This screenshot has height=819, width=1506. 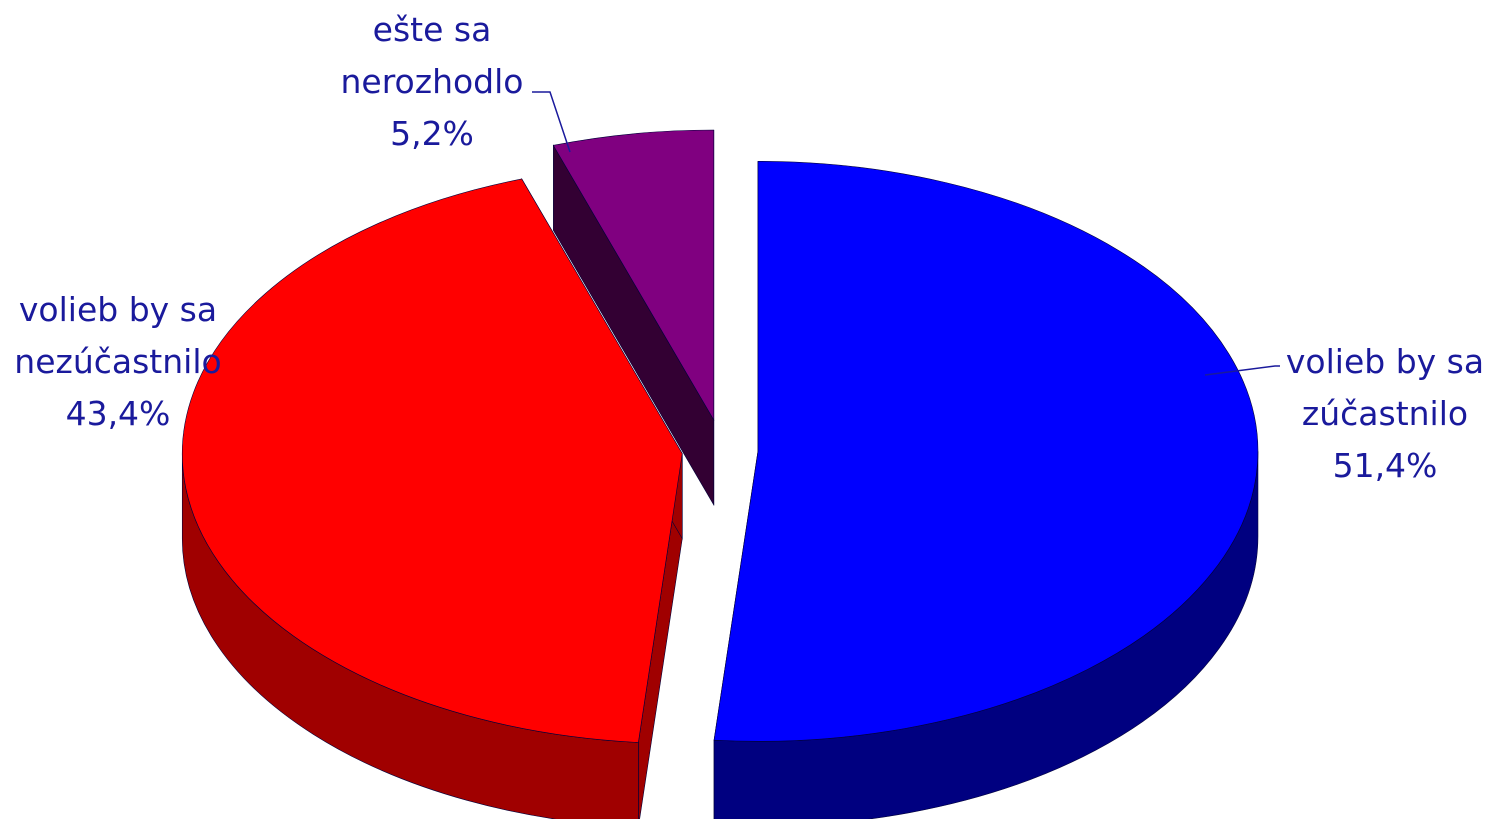 I want to click on slice-label: volieb by sa nezúčastnilo 43,4%, so click(x=119, y=362).